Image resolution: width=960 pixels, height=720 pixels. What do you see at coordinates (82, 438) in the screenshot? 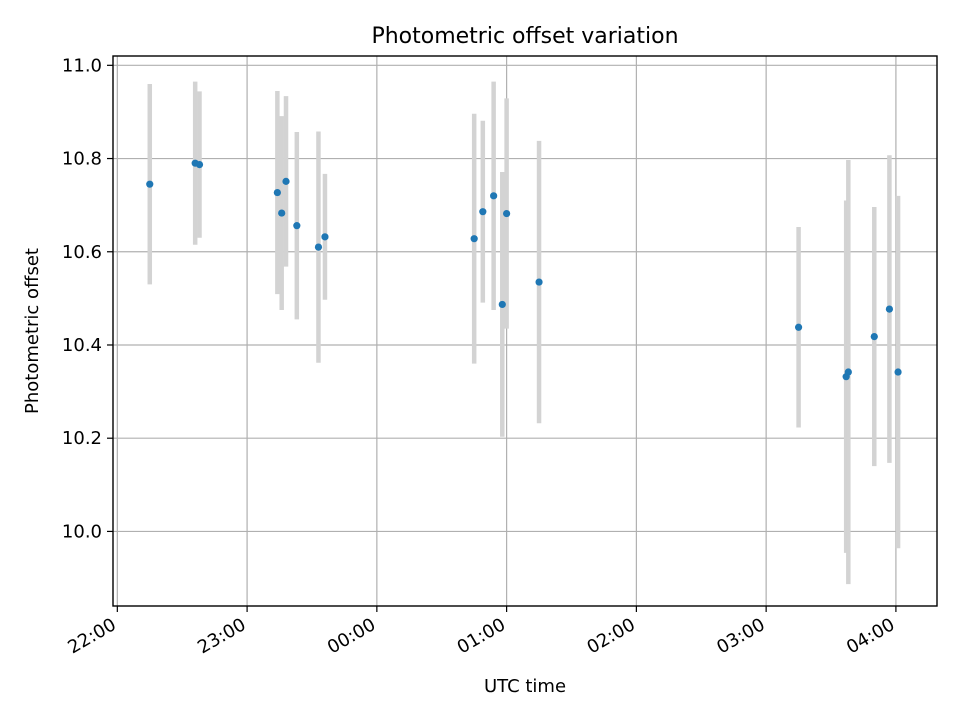
I see `y-tick-label: 10.2` at bounding box center [82, 438].